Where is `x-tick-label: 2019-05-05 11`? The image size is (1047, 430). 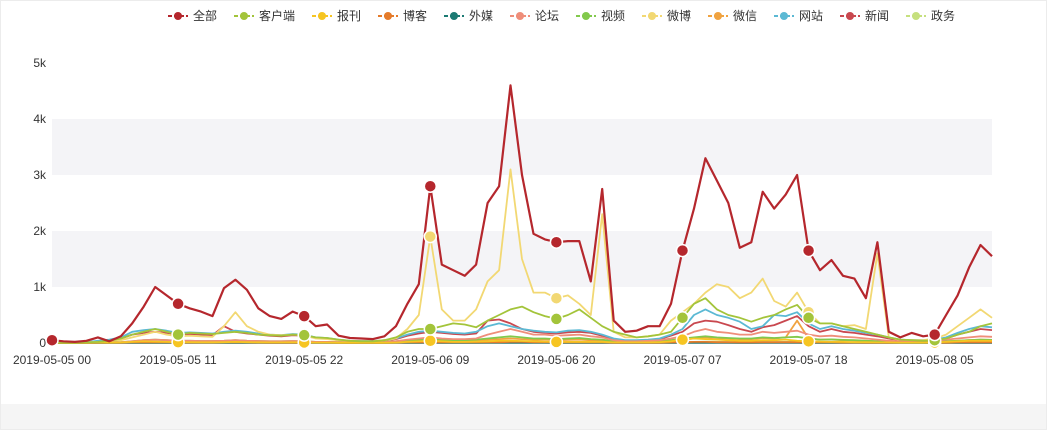
x-tick-label: 2019-05-05 11 is located at coordinates (179, 360).